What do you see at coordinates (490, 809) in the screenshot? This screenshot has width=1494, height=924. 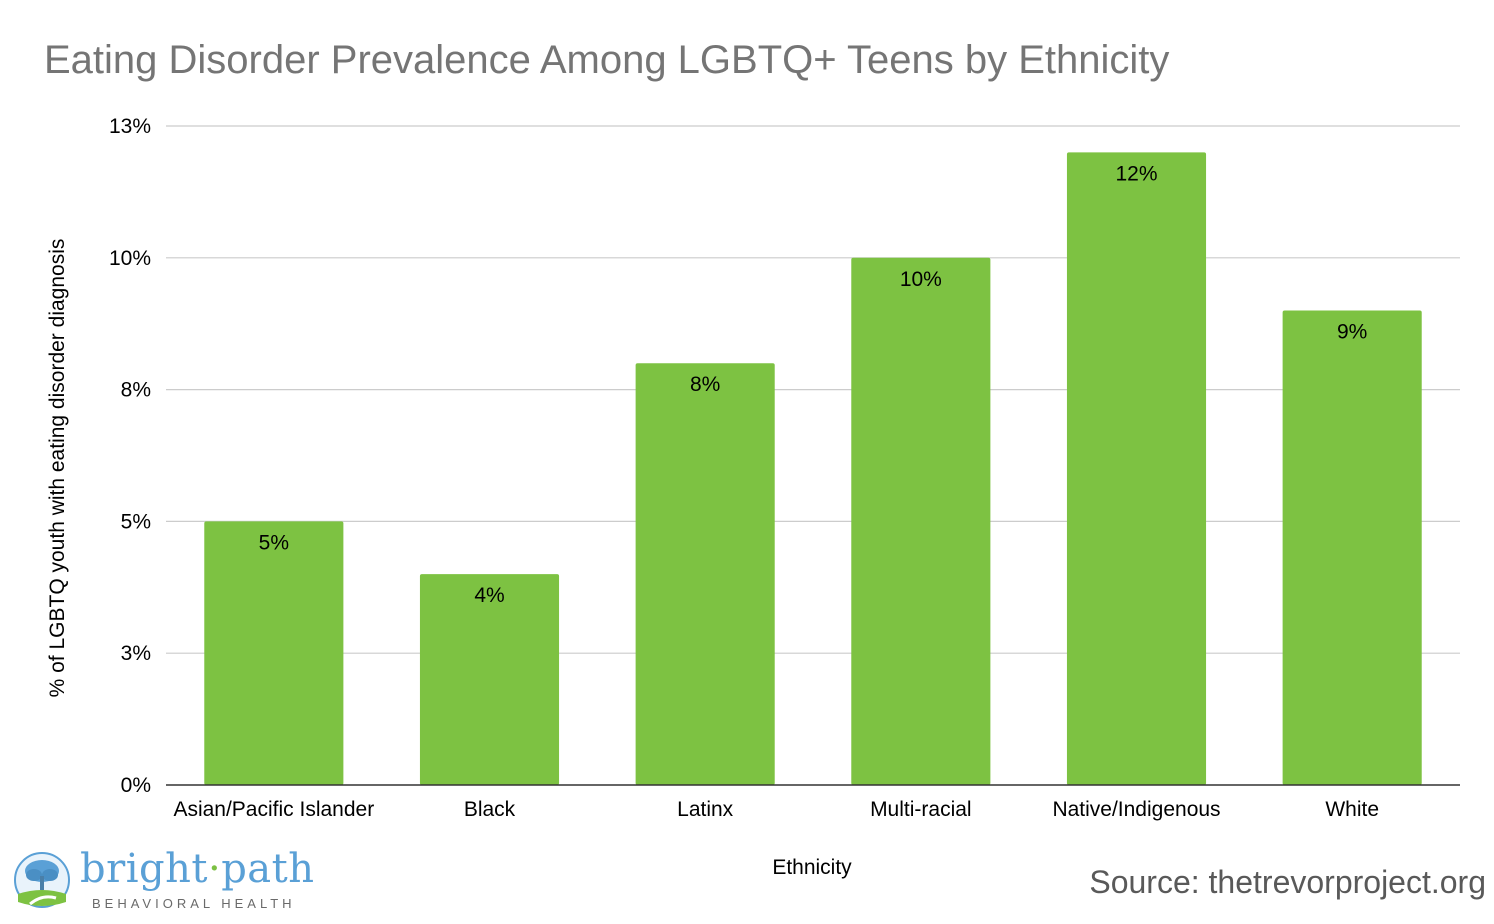 I see `x-tick-label: Black` at bounding box center [490, 809].